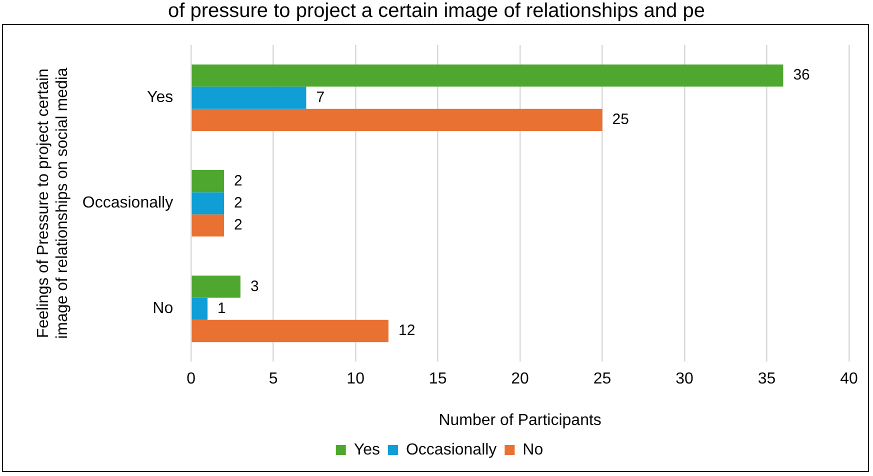 The height and width of the screenshot is (476, 873). What do you see at coordinates (767, 379) in the screenshot?
I see `x-tick-label: 35` at bounding box center [767, 379].